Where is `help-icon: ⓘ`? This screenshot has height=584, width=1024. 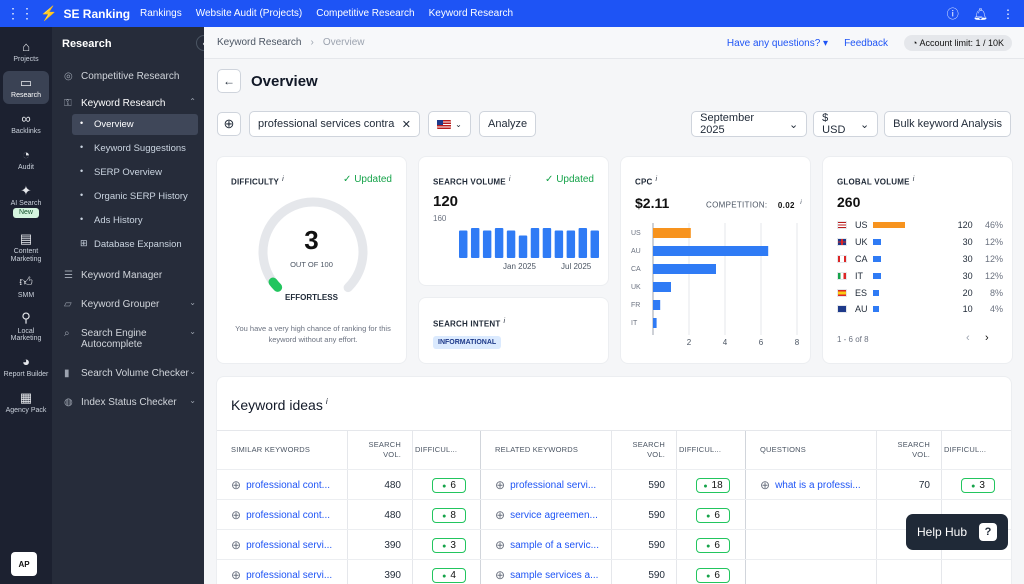
help-icon: ⓘ is located at coordinates (952, 14).